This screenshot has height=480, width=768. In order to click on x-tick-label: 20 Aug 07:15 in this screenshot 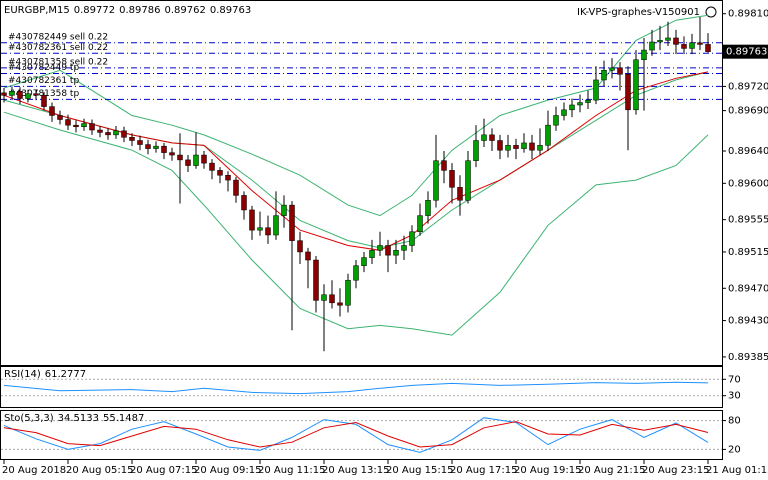, I will do `click(163, 470)`.